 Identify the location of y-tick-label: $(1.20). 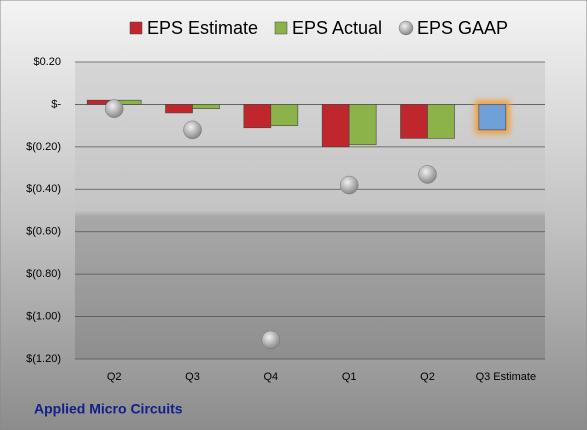
(43, 359).